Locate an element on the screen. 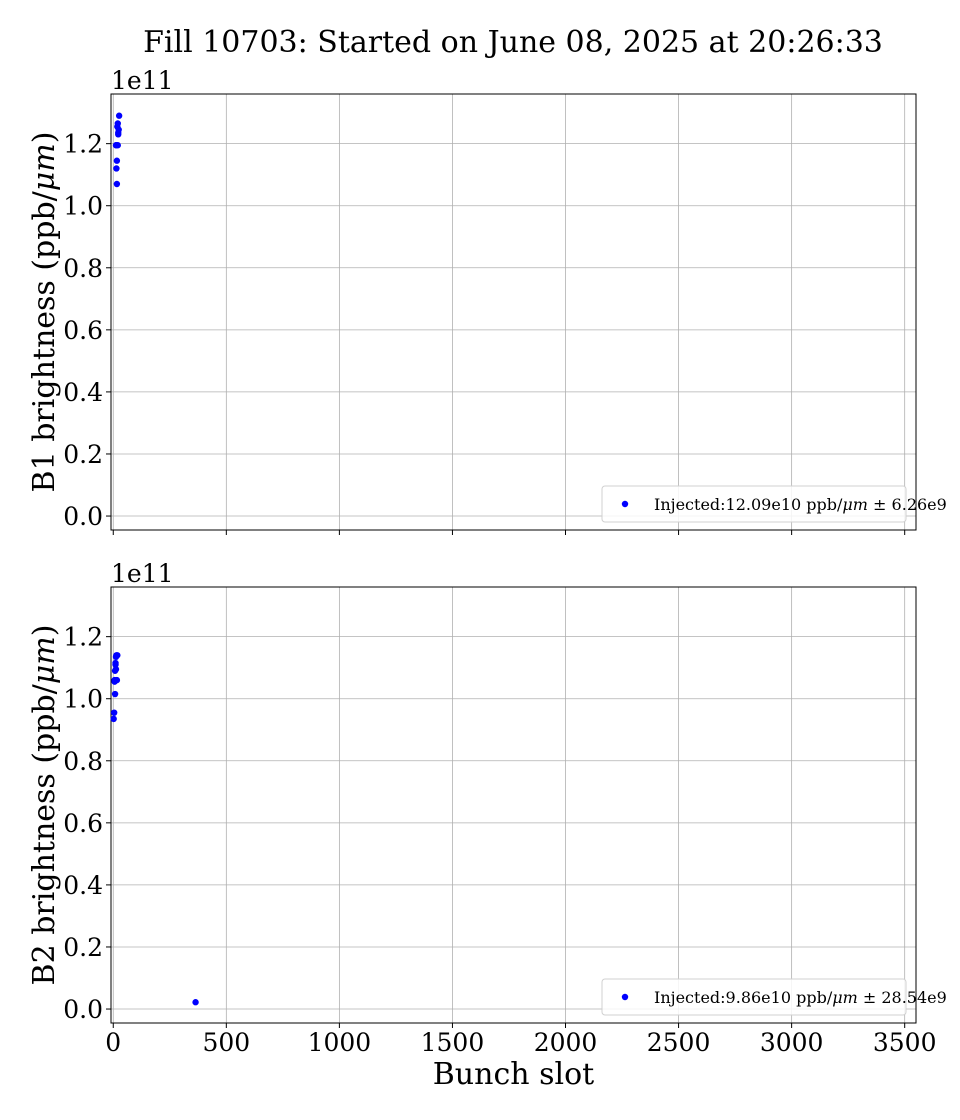  y-axis-label: B1 brightness (ppb/μm) is located at coordinates (44, 312).